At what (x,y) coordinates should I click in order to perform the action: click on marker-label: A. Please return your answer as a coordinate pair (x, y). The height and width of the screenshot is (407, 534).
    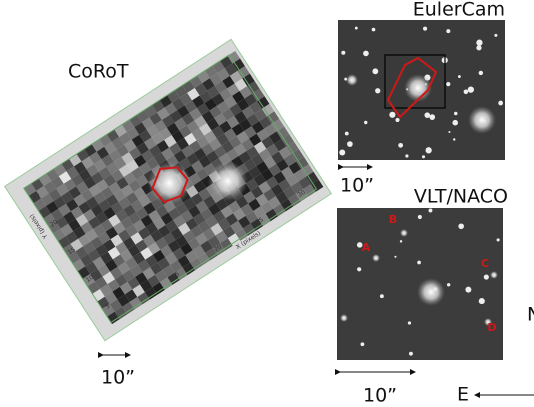
    Looking at the image, I should click on (366, 247).